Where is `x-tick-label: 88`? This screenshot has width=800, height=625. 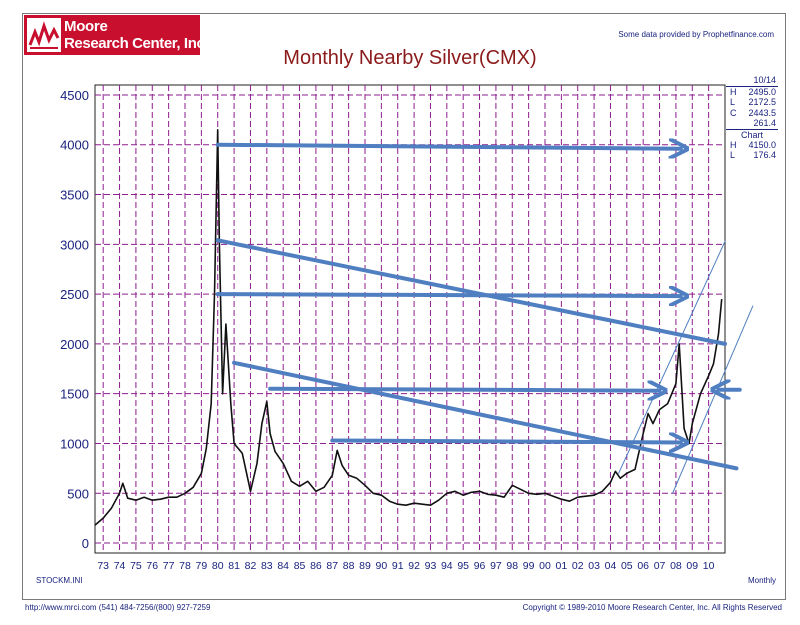
x-tick-label: 88 is located at coordinates (349, 566).